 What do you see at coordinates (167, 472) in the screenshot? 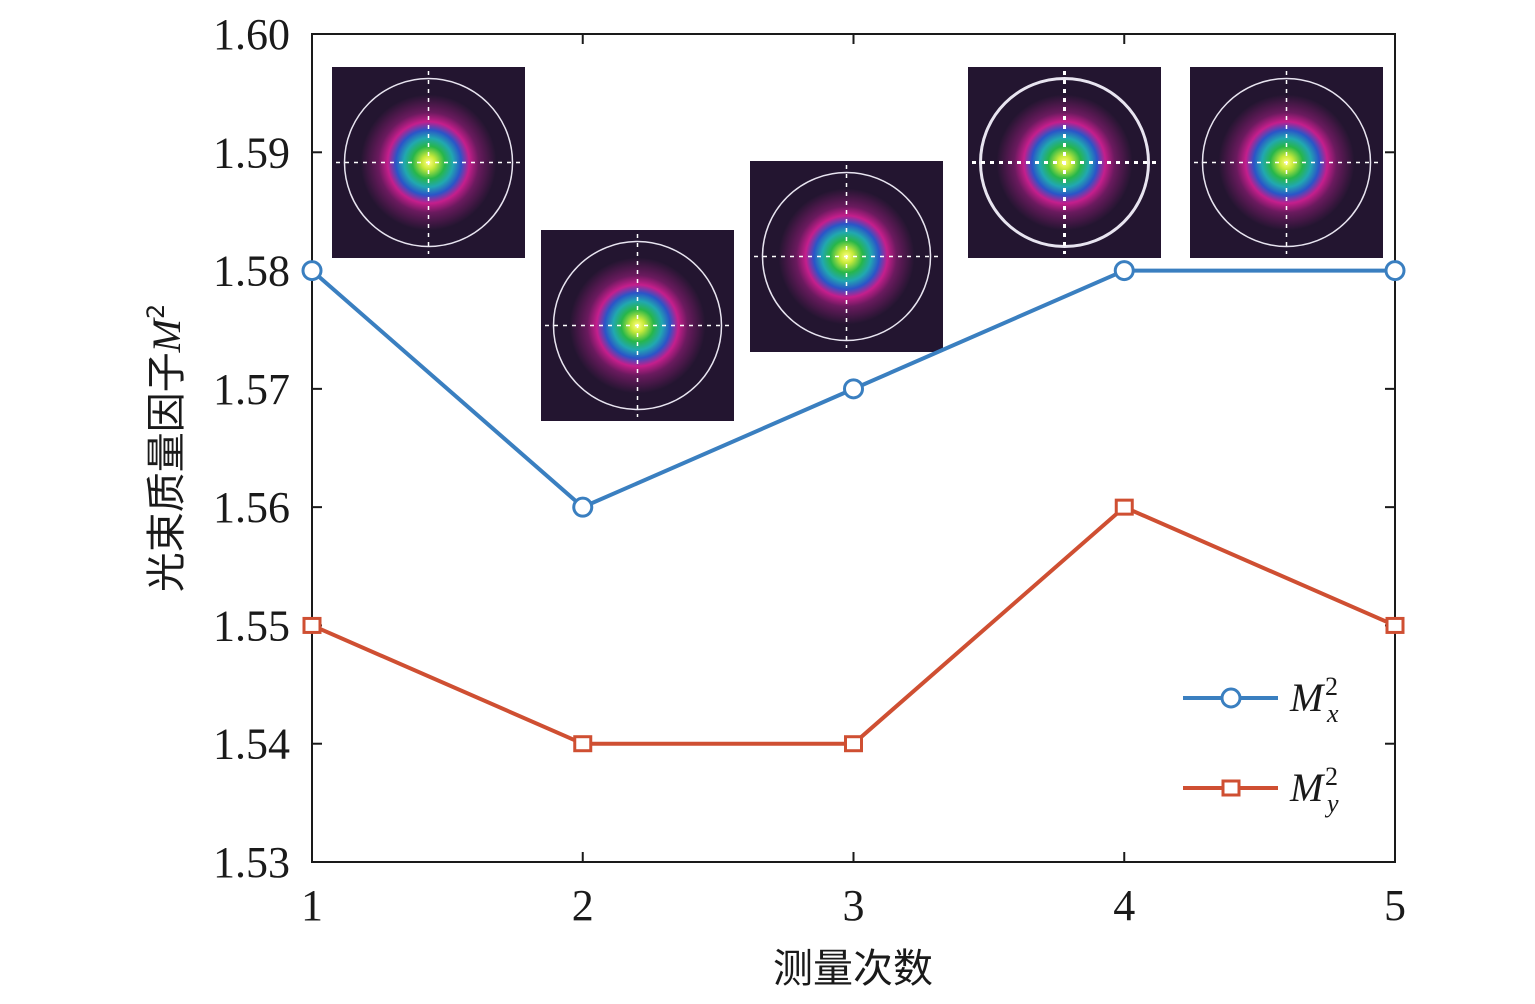
I see `y-axis-title-prefix: 光束质量因子` at bounding box center [167, 472].